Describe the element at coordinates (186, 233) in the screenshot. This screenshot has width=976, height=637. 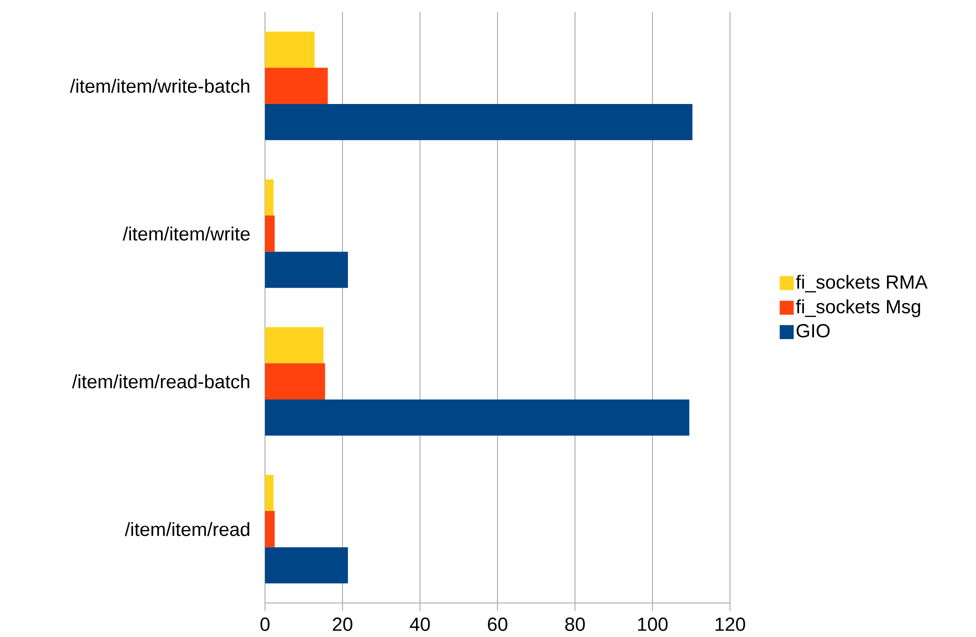
I see `y-tick-label: /item/item/write` at that location.